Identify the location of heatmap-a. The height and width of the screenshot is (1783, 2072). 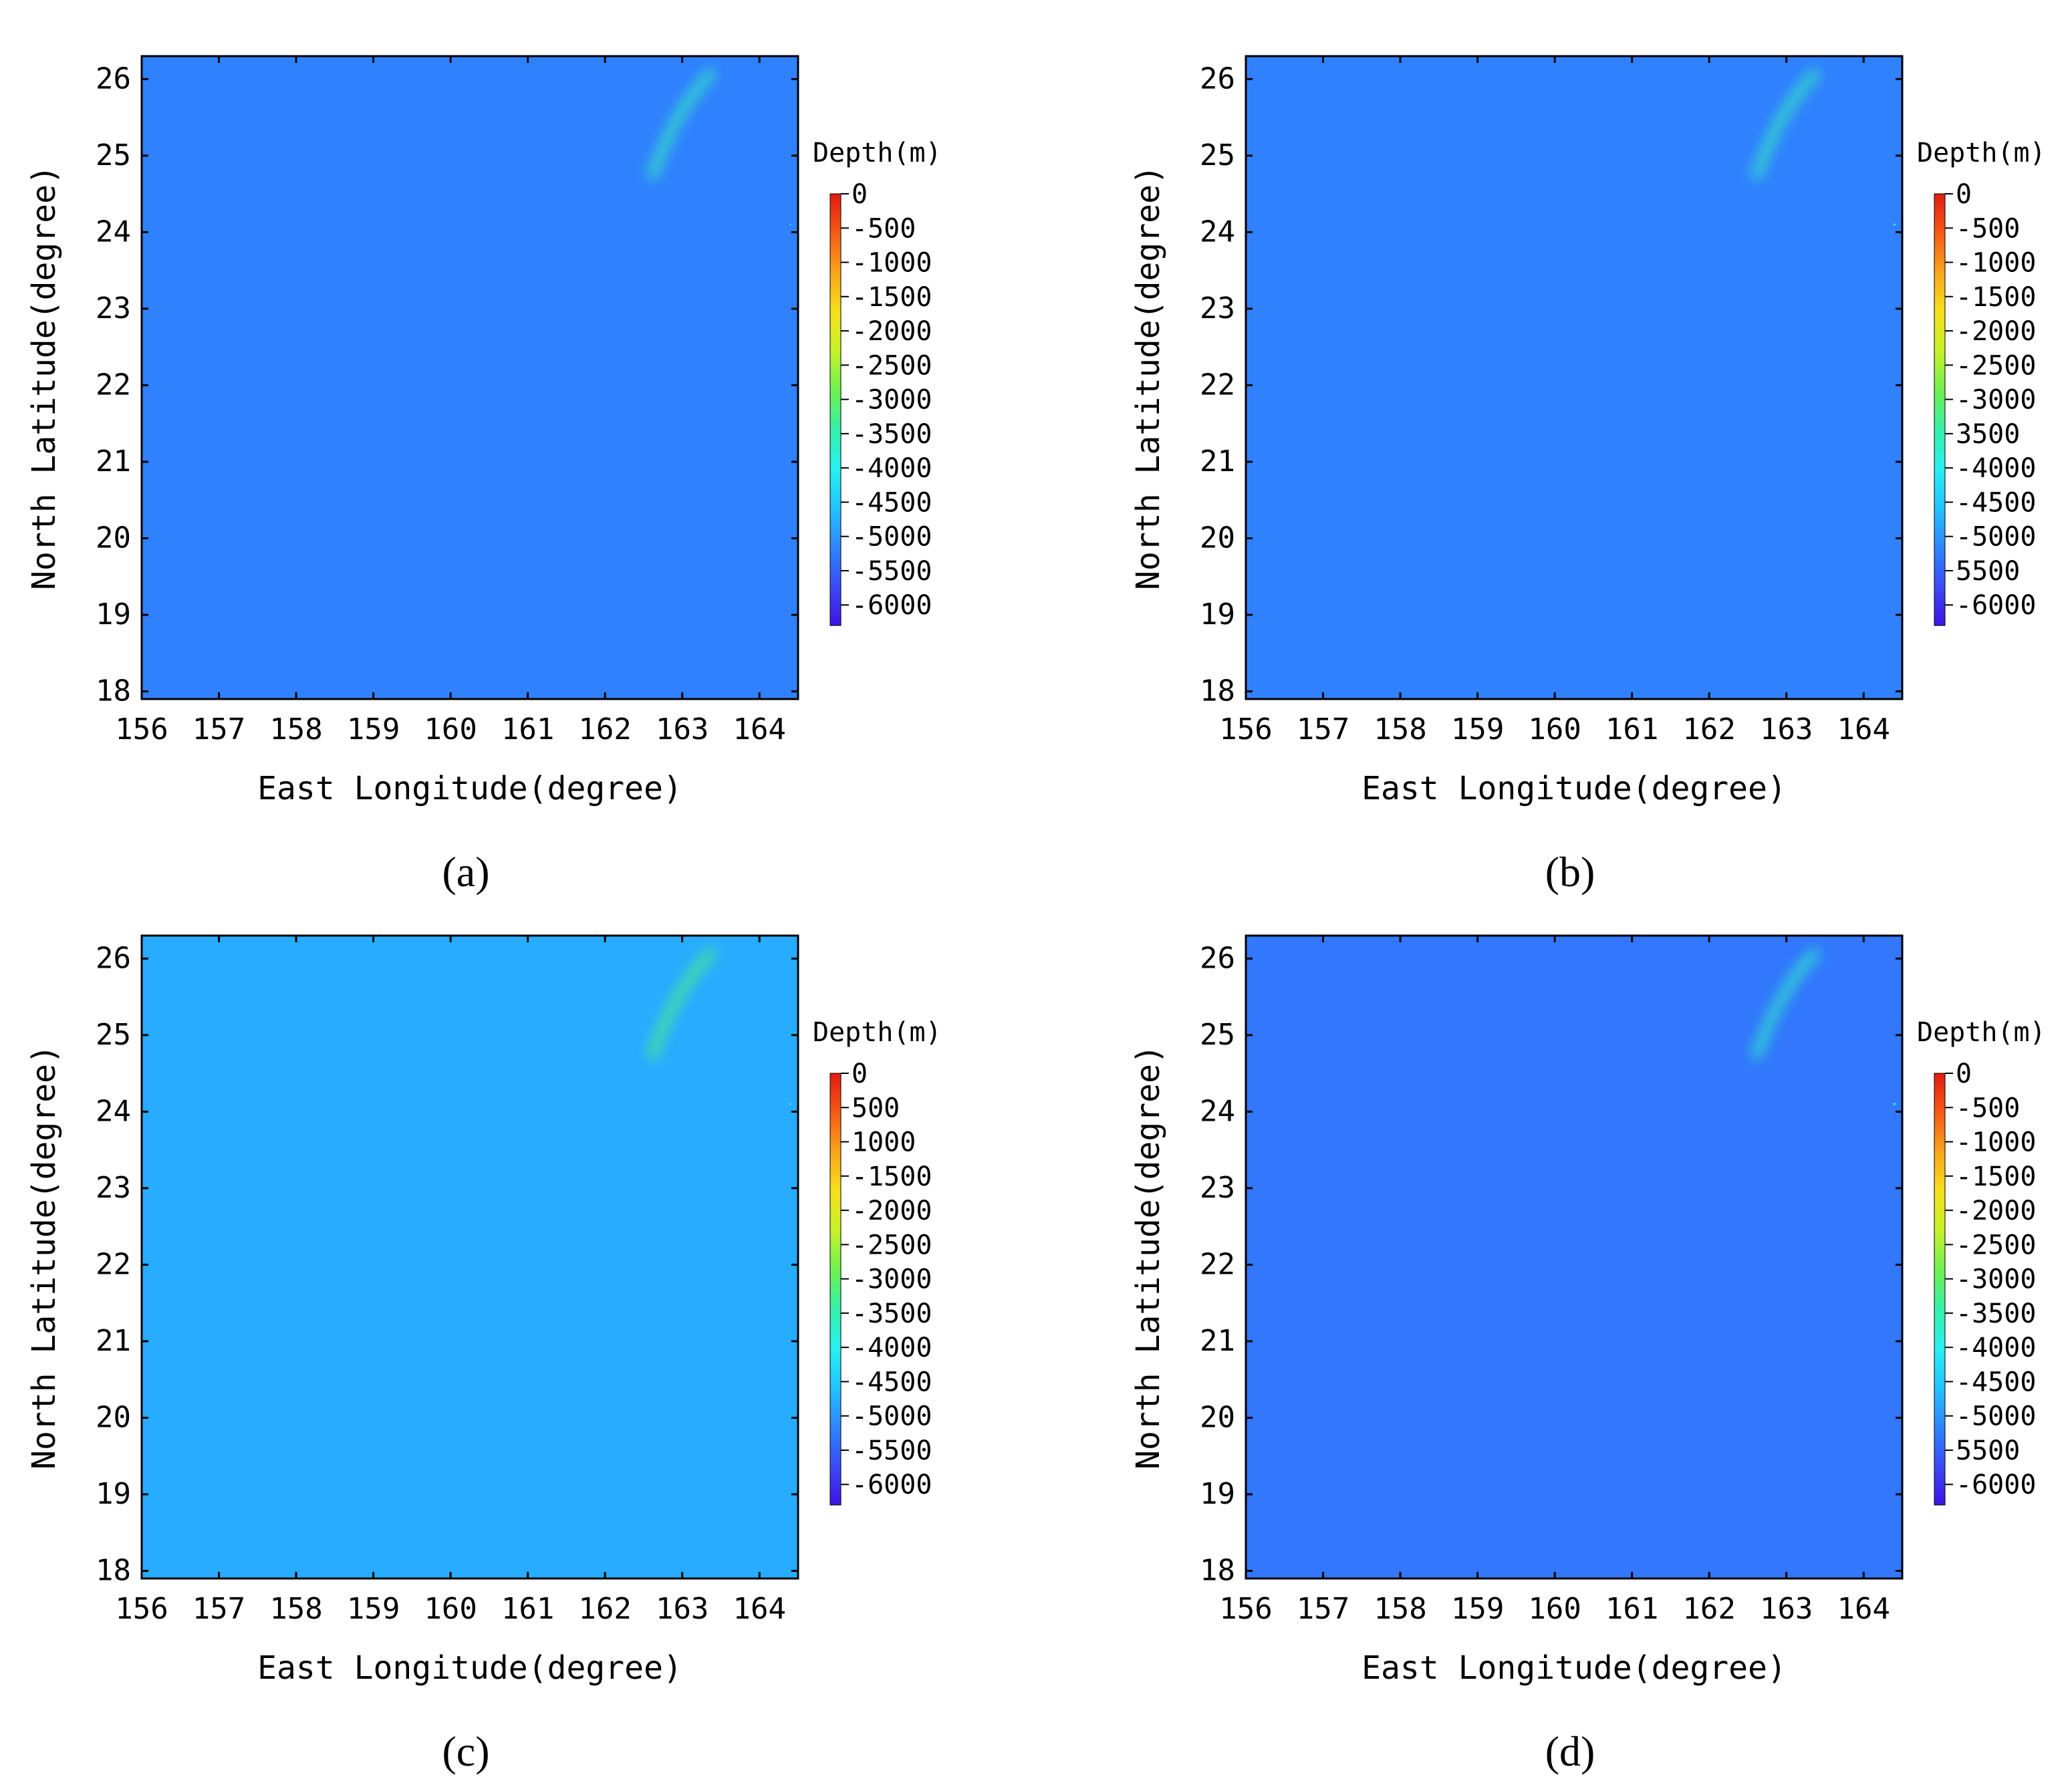
(470, 377).